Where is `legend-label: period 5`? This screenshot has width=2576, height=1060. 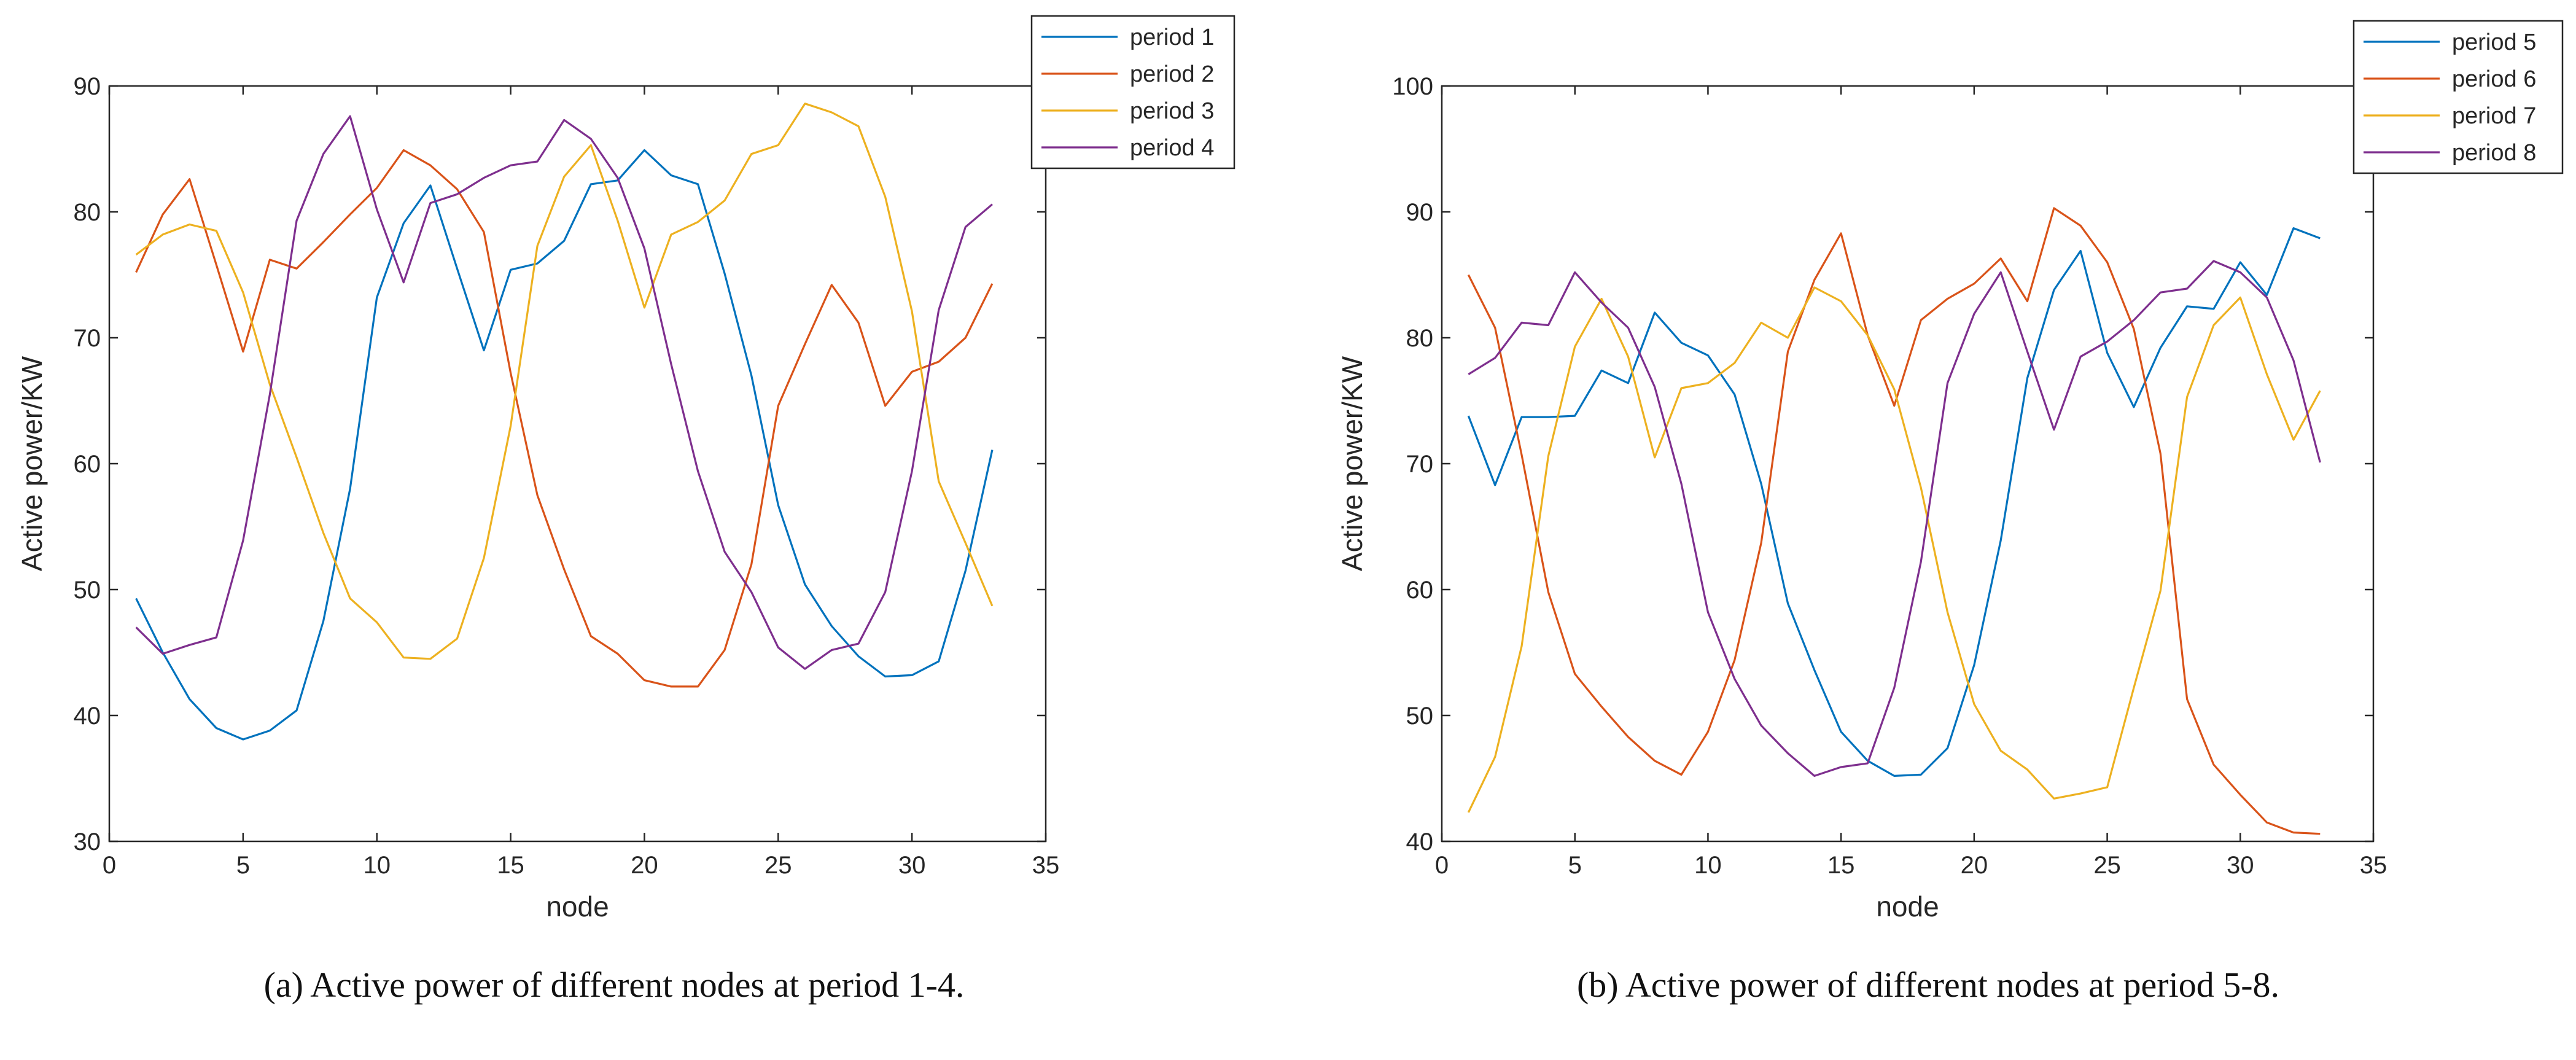 legend-label: period 5 is located at coordinates (2494, 42).